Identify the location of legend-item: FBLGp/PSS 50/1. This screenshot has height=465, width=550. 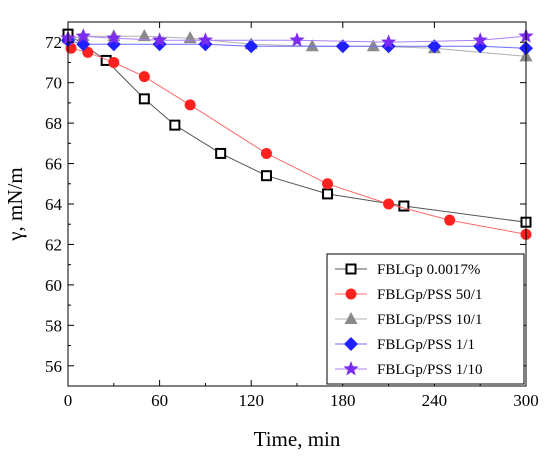
(408, 295).